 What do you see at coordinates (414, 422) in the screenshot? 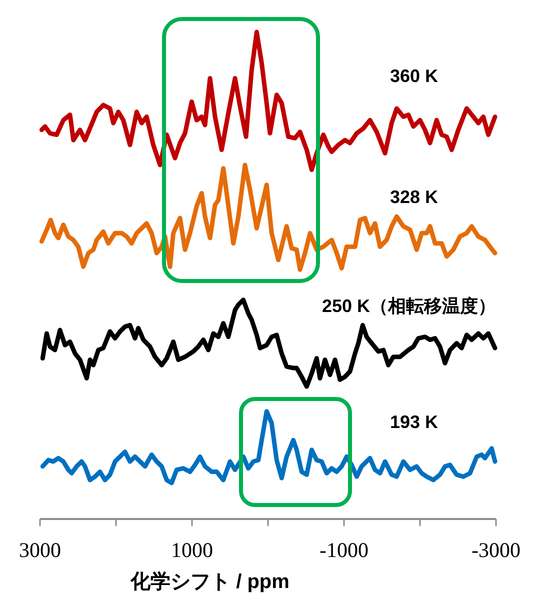
I see `series-label: 193 K` at bounding box center [414, 422].